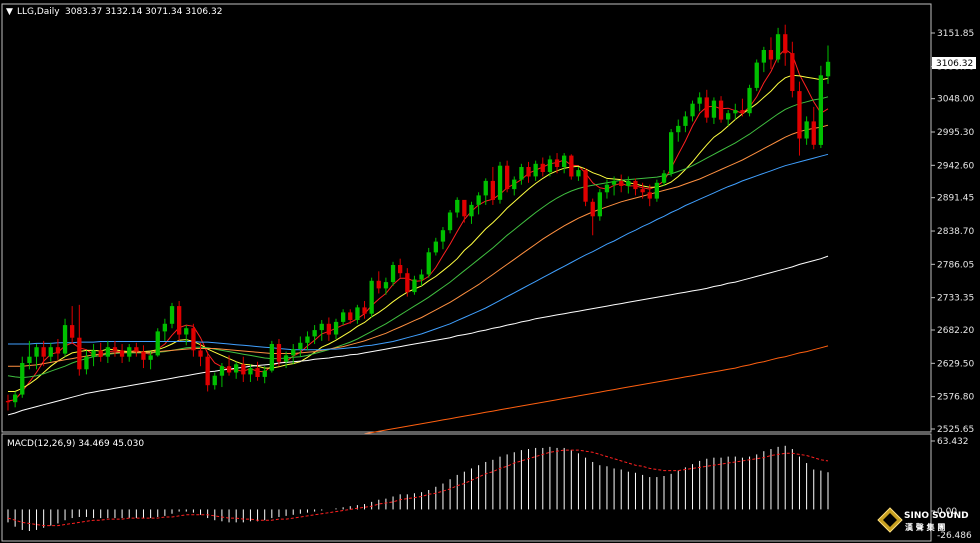  Describe the element at coordinates (955, 430) in the screenshot. I see `price-axis-label: 2525.65` at that location.